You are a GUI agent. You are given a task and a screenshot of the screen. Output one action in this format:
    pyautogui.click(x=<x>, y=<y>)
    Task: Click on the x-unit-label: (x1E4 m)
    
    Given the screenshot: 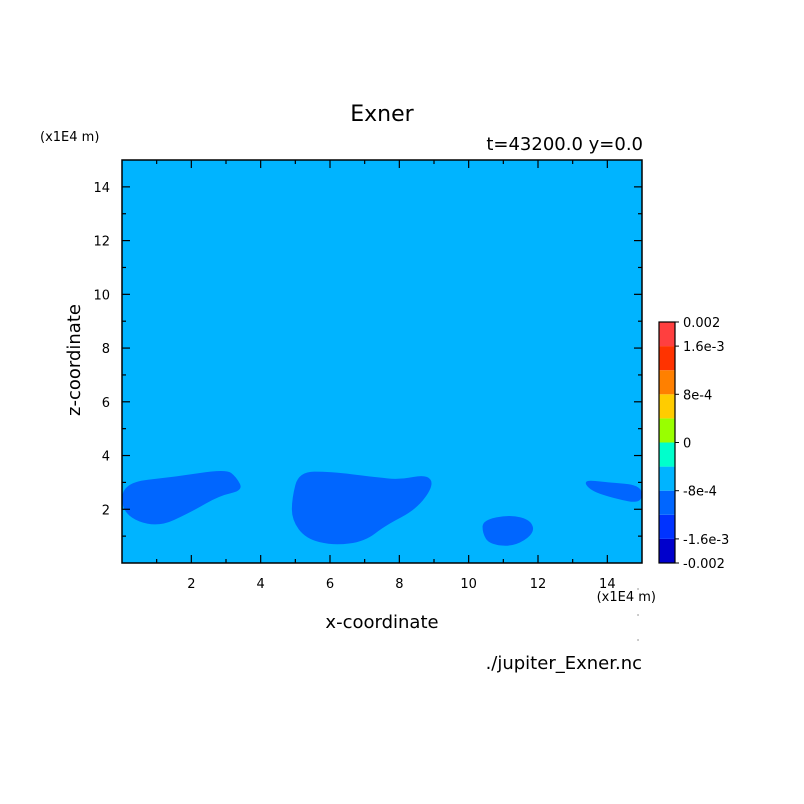 What is the action you would take?
    pyautogui.click(x=626, y=597)
    